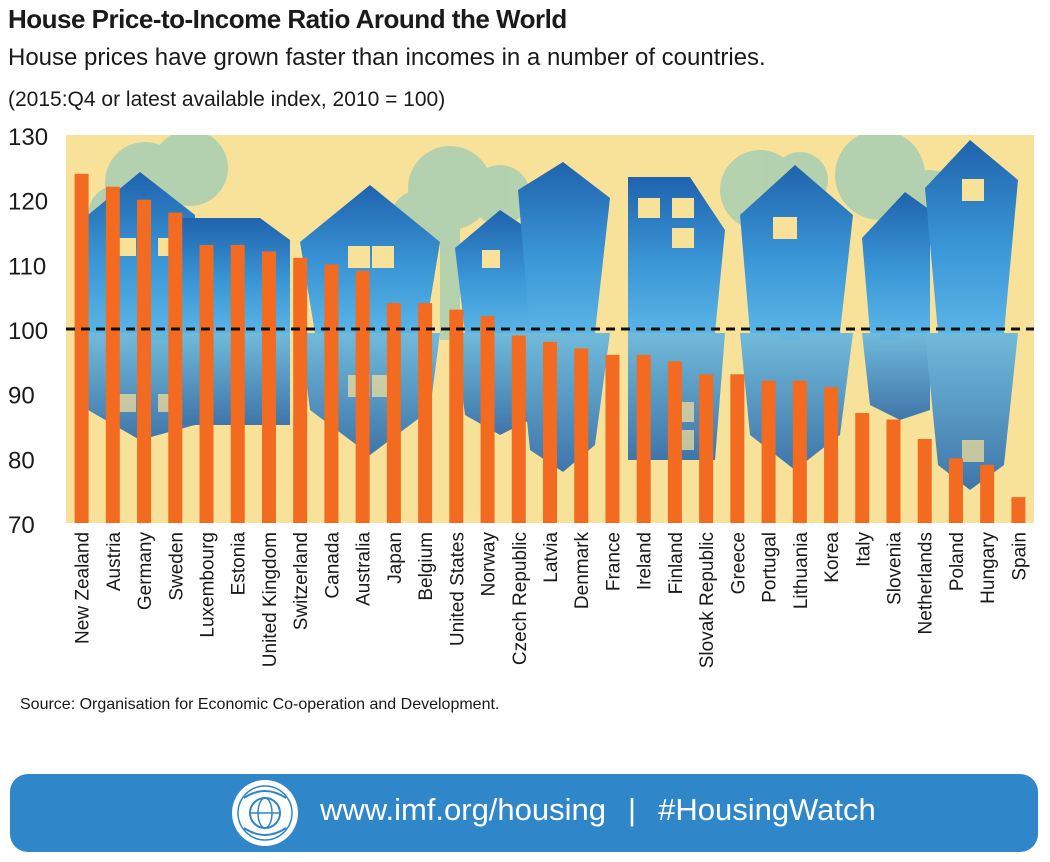  Describe the element at coordinates (176, 566) in the screenshot. I see `x-tick-label: Sweden` at that location.